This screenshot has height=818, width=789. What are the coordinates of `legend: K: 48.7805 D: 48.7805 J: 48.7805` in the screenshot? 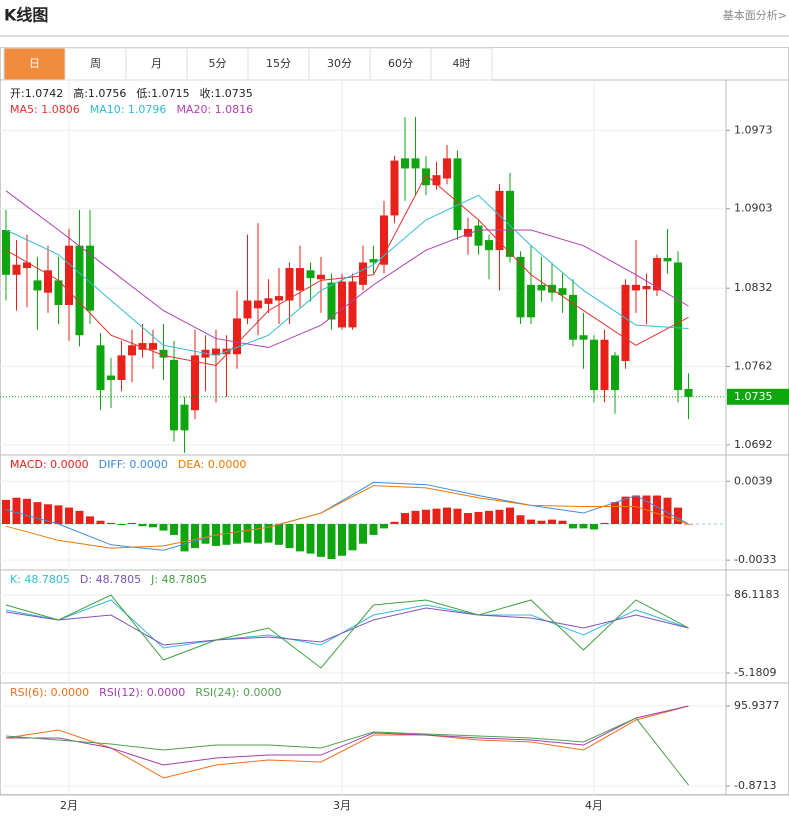 It's located at (108, 579).